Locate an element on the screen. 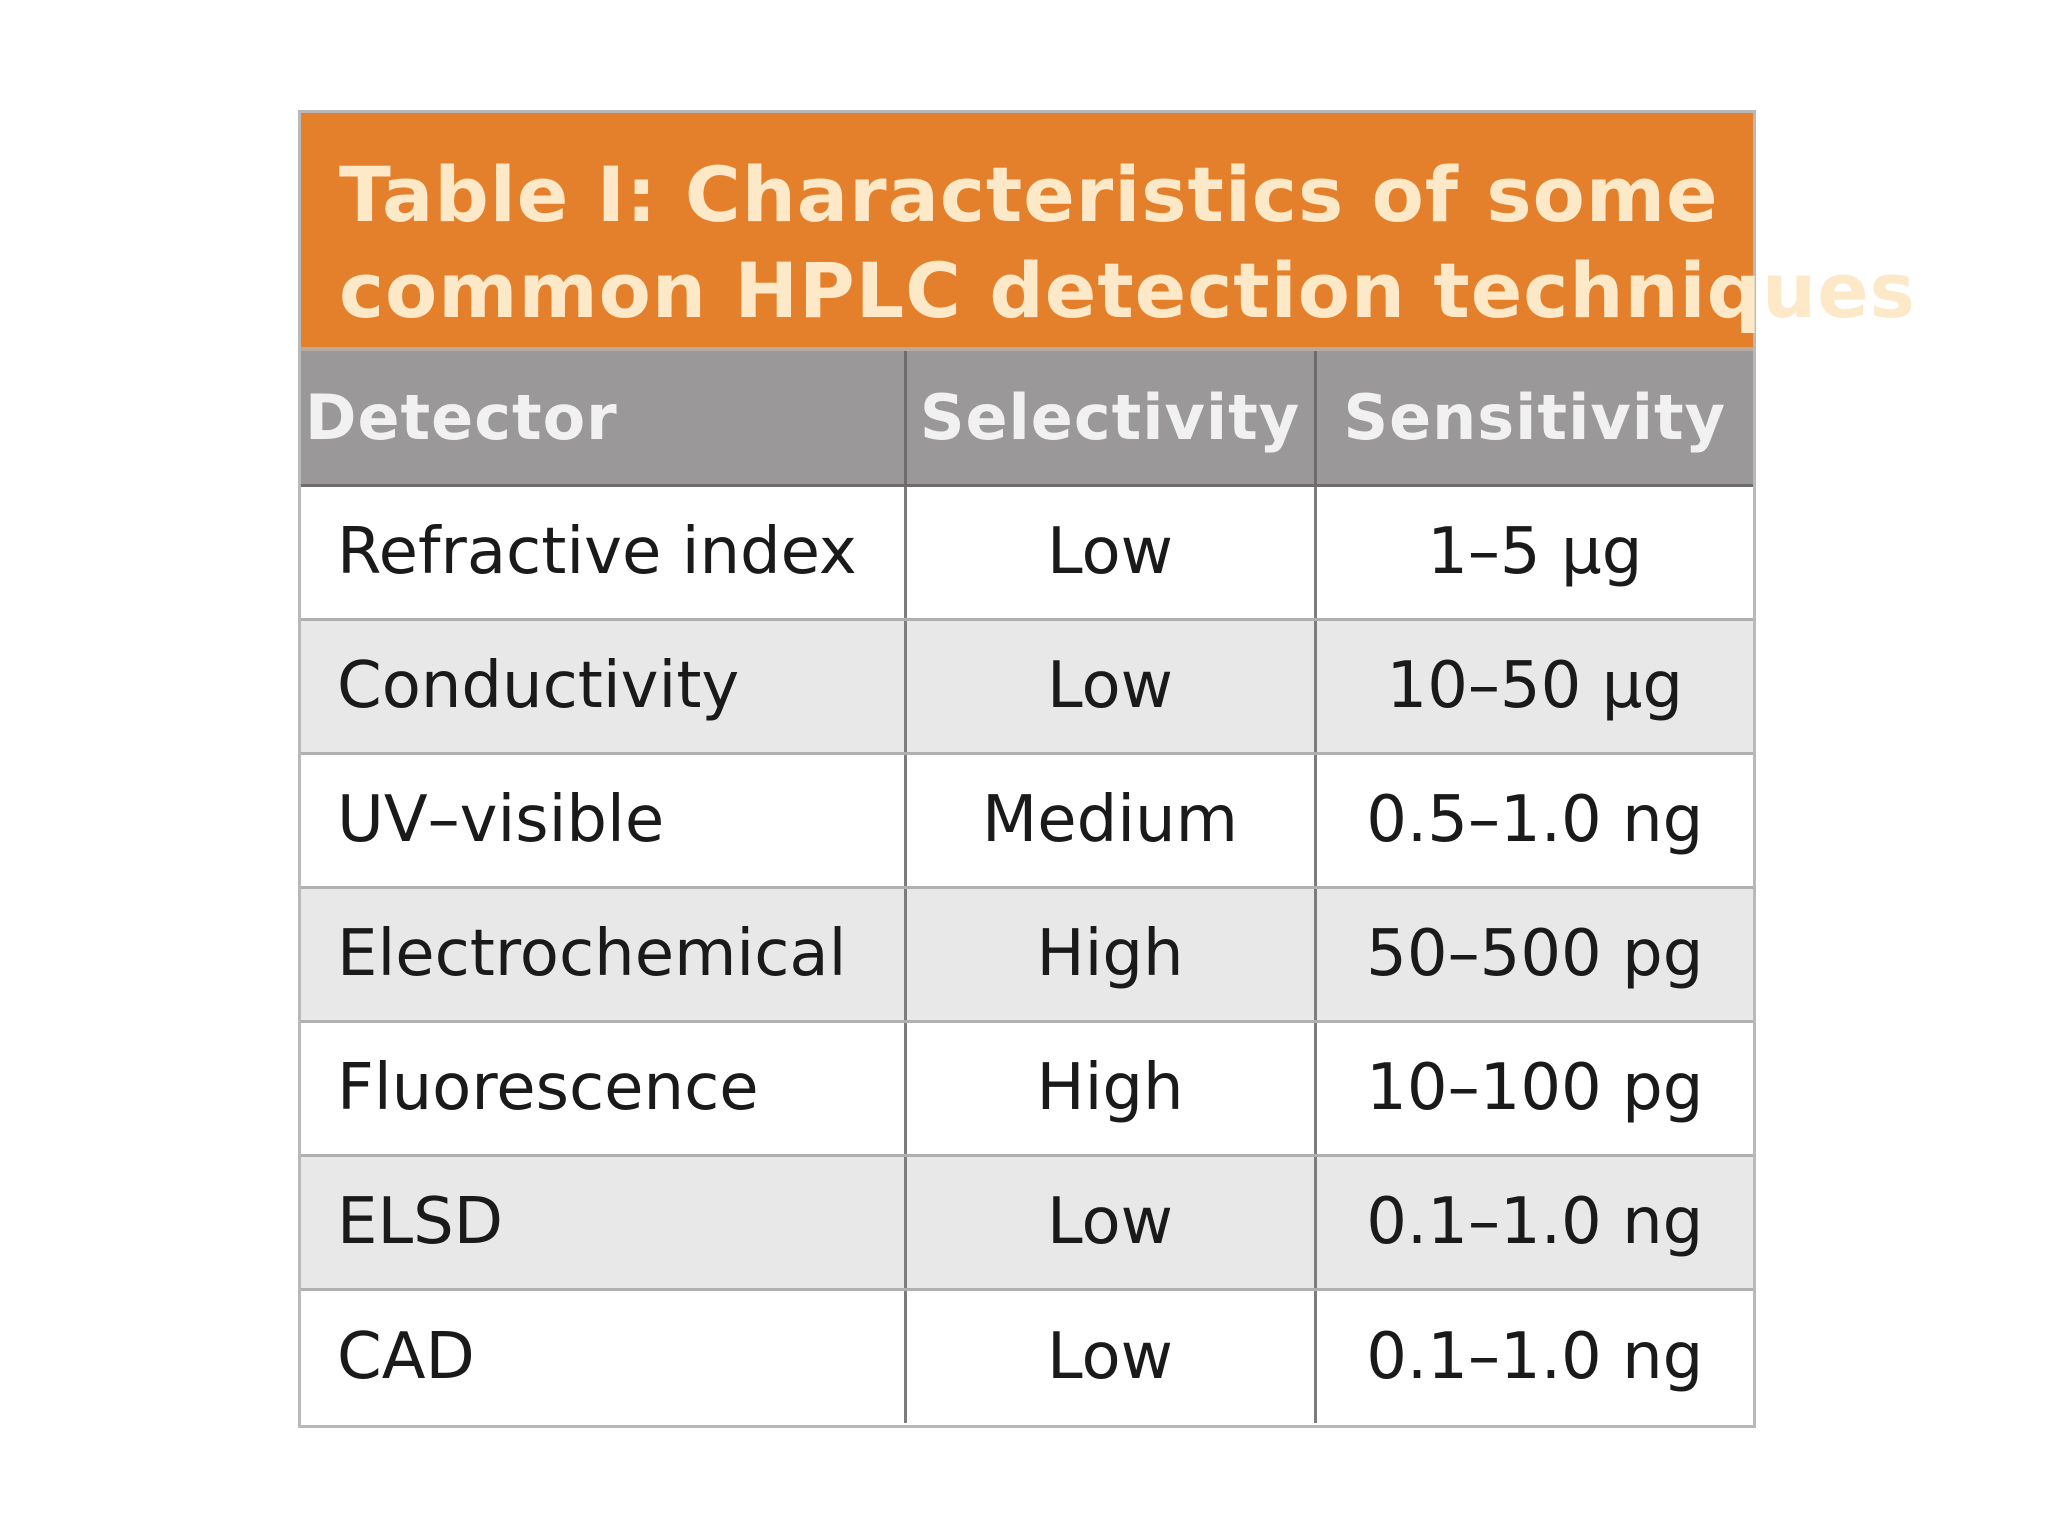 Image resolution: width=2048 pixels, height=1536 pixels. cell-detector: Refractive index is located at coordinates (604, 553).